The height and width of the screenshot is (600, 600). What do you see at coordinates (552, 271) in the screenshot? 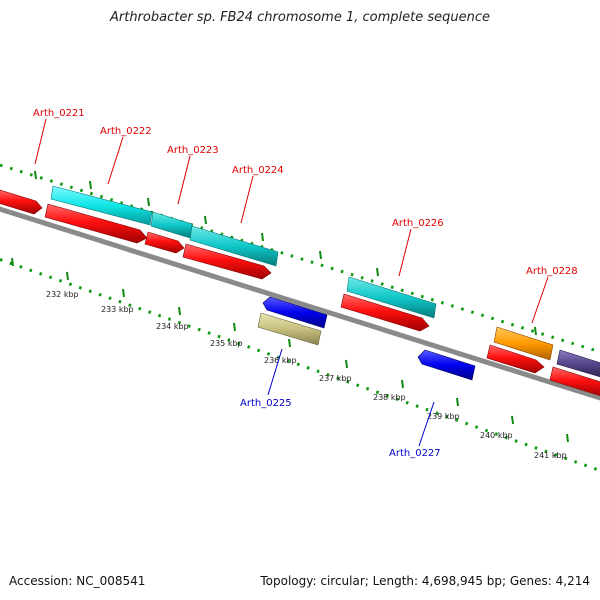
I see `gene-label-arth-0228: Arth_0228` at bounding box center [552, 271].